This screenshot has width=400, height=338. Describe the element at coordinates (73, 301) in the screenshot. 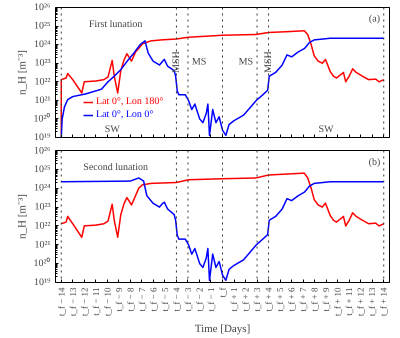

I see `x-tick-label: t_f − 13` at that location.